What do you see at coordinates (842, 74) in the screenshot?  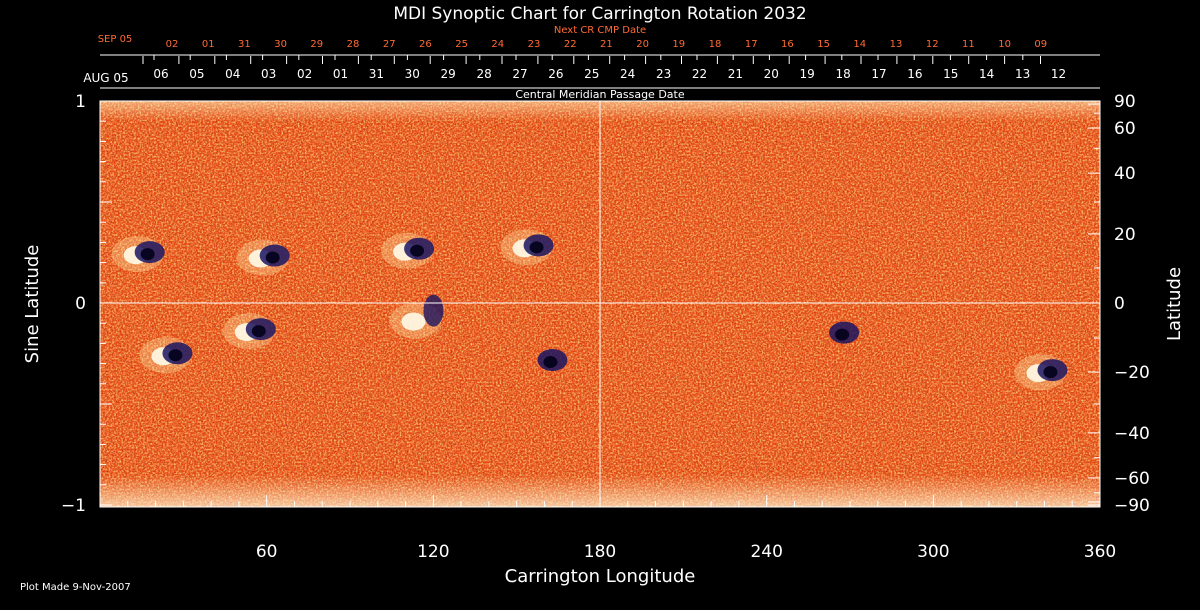 I see `cmp-day-label: 18` at bounding box center [842, 74].